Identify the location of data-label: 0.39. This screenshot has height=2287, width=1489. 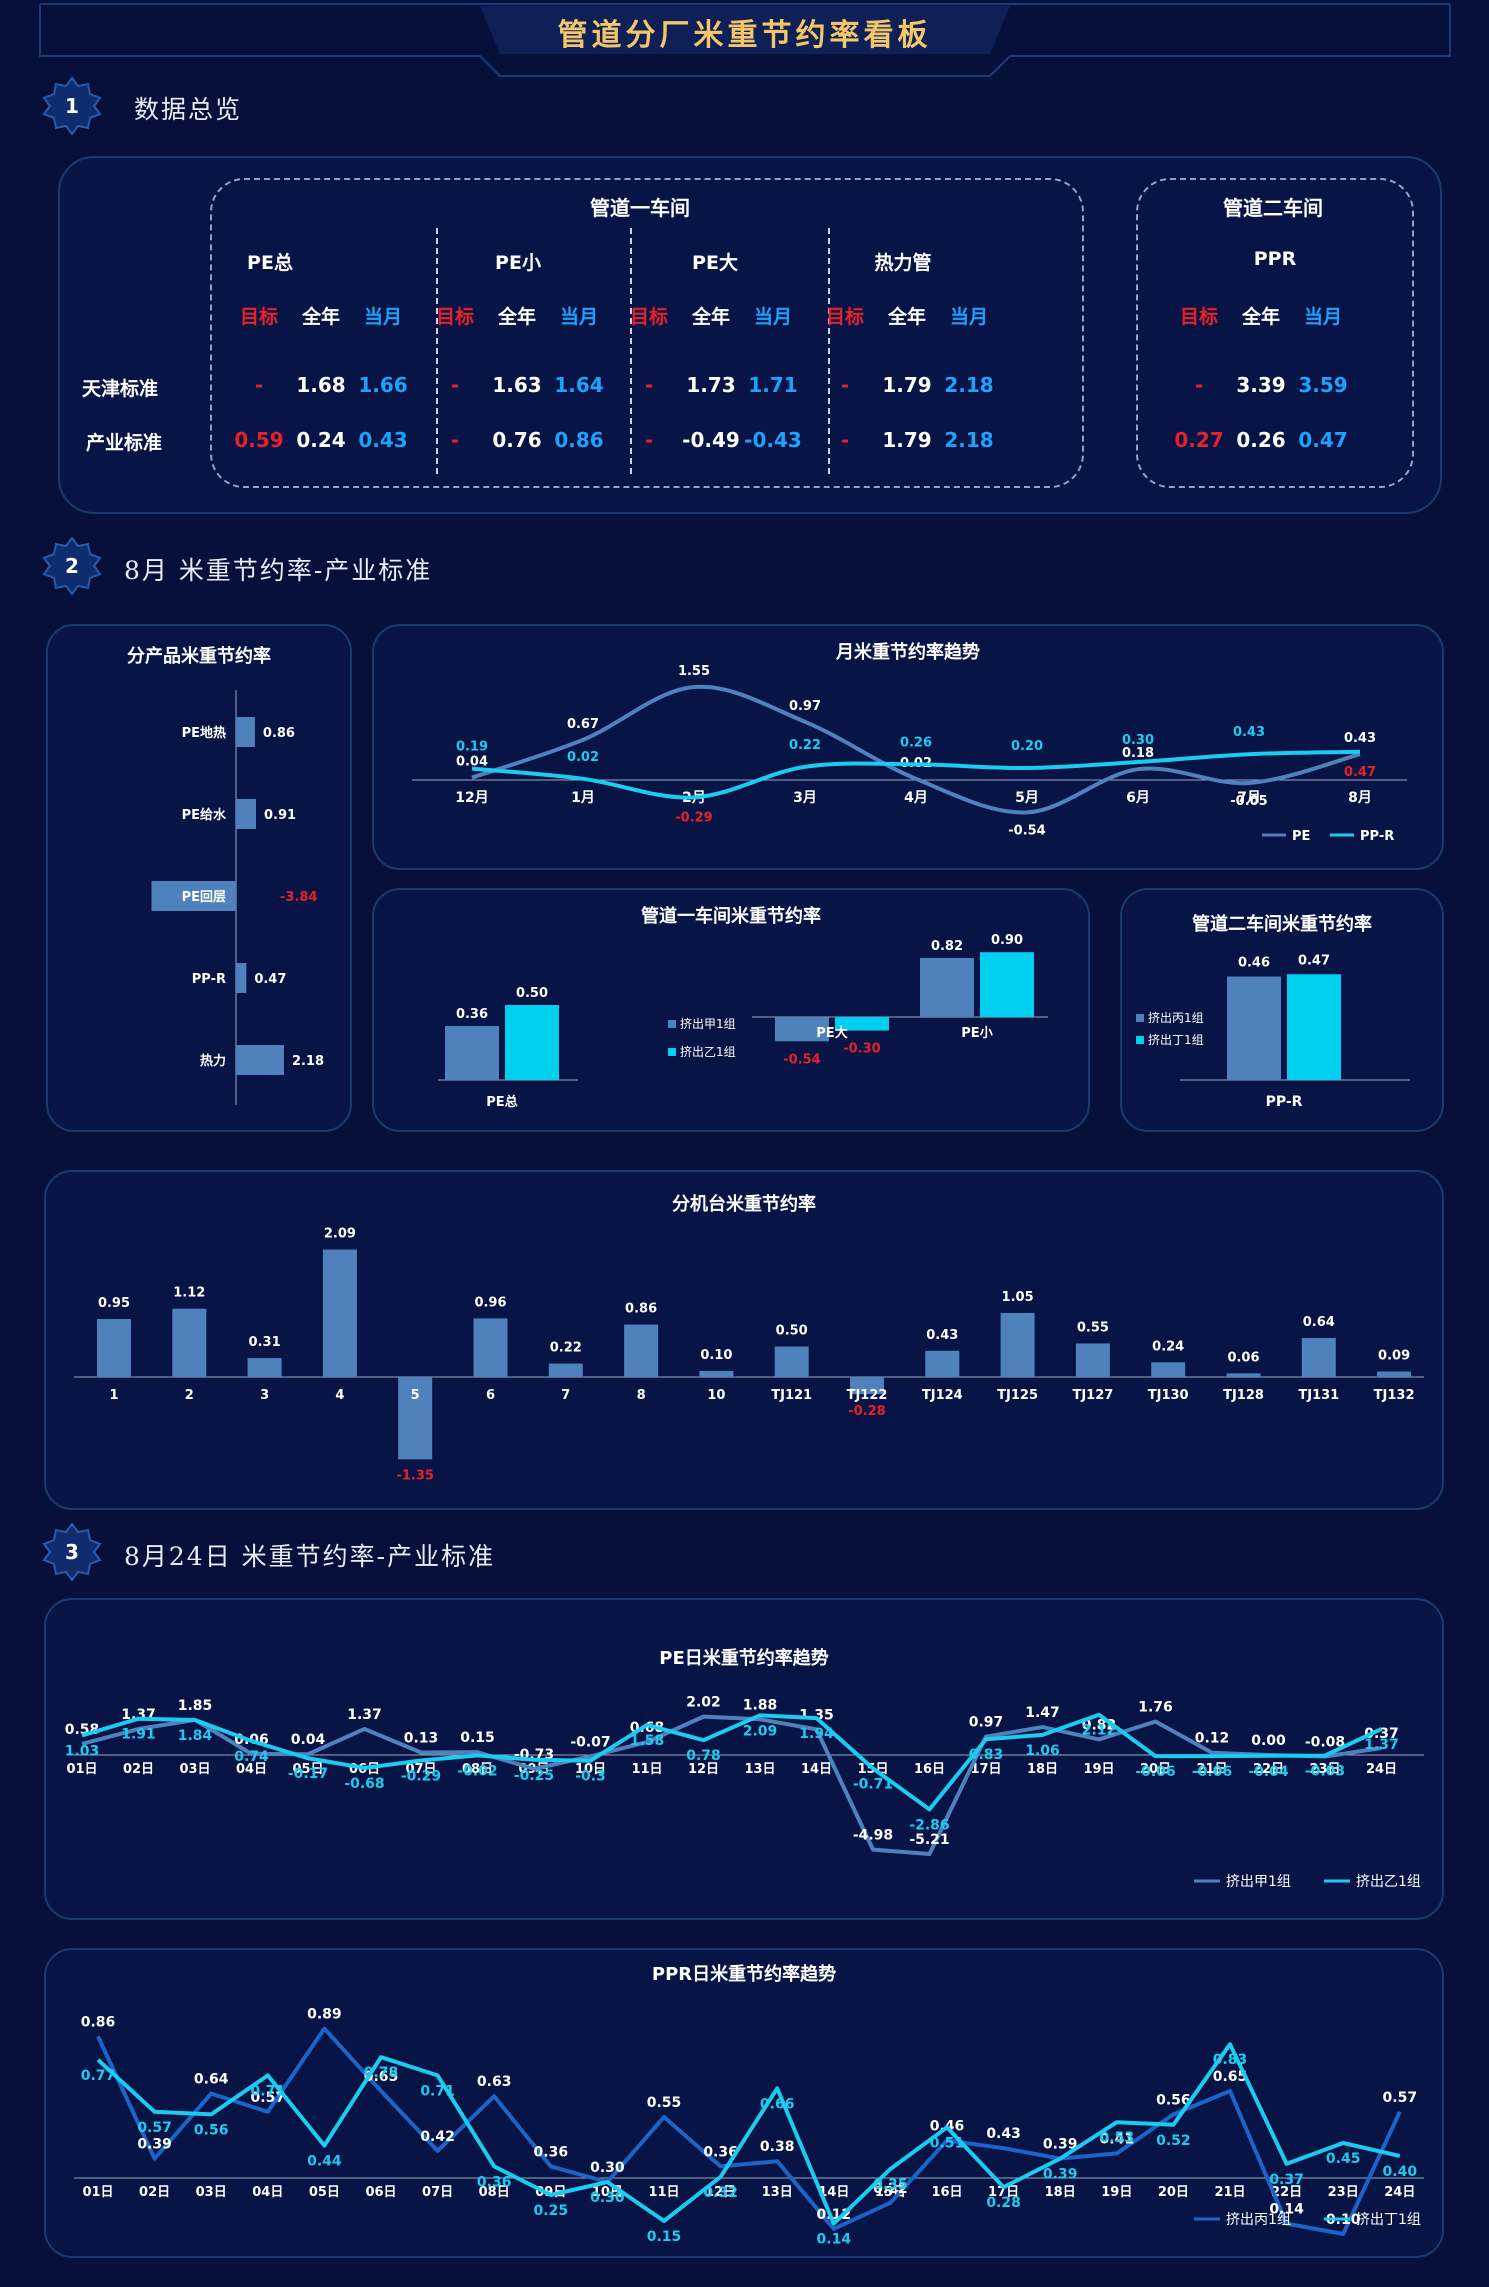
(1060, 2145).